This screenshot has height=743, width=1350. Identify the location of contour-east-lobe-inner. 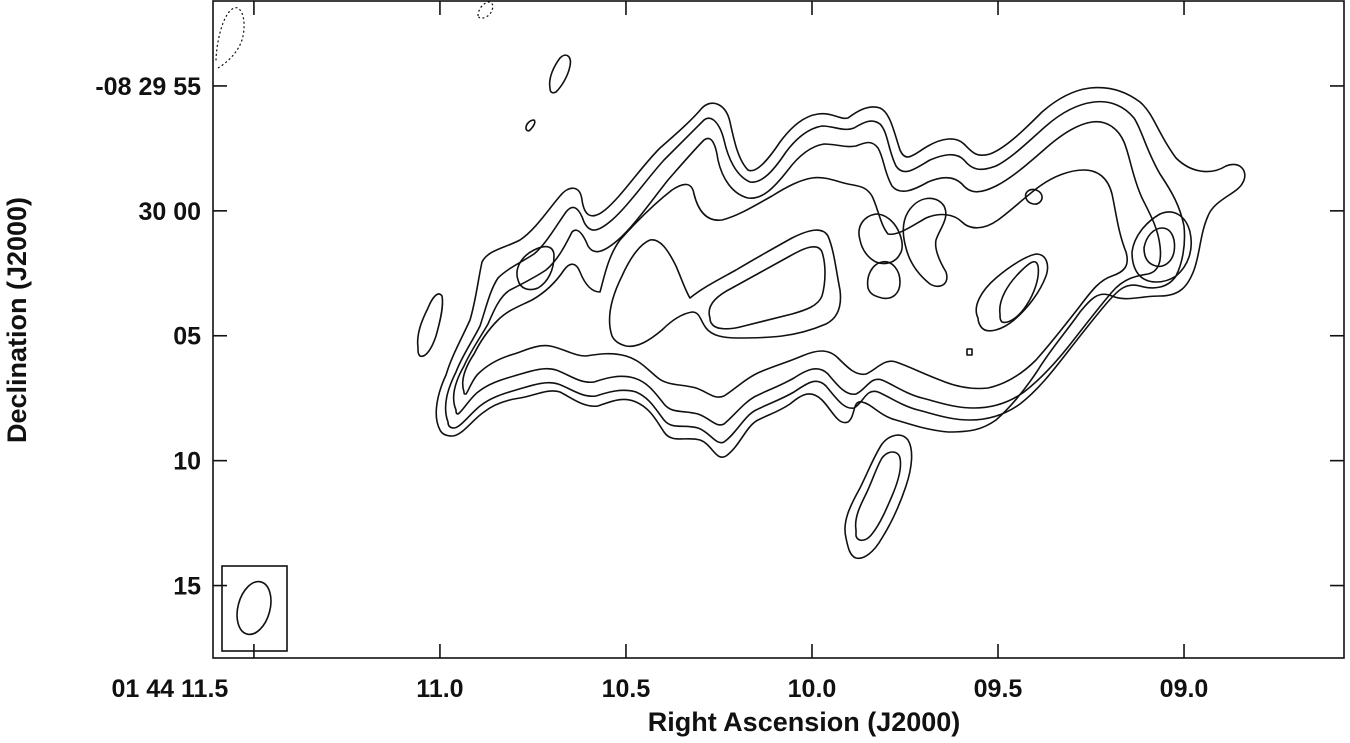
(1159, 247).